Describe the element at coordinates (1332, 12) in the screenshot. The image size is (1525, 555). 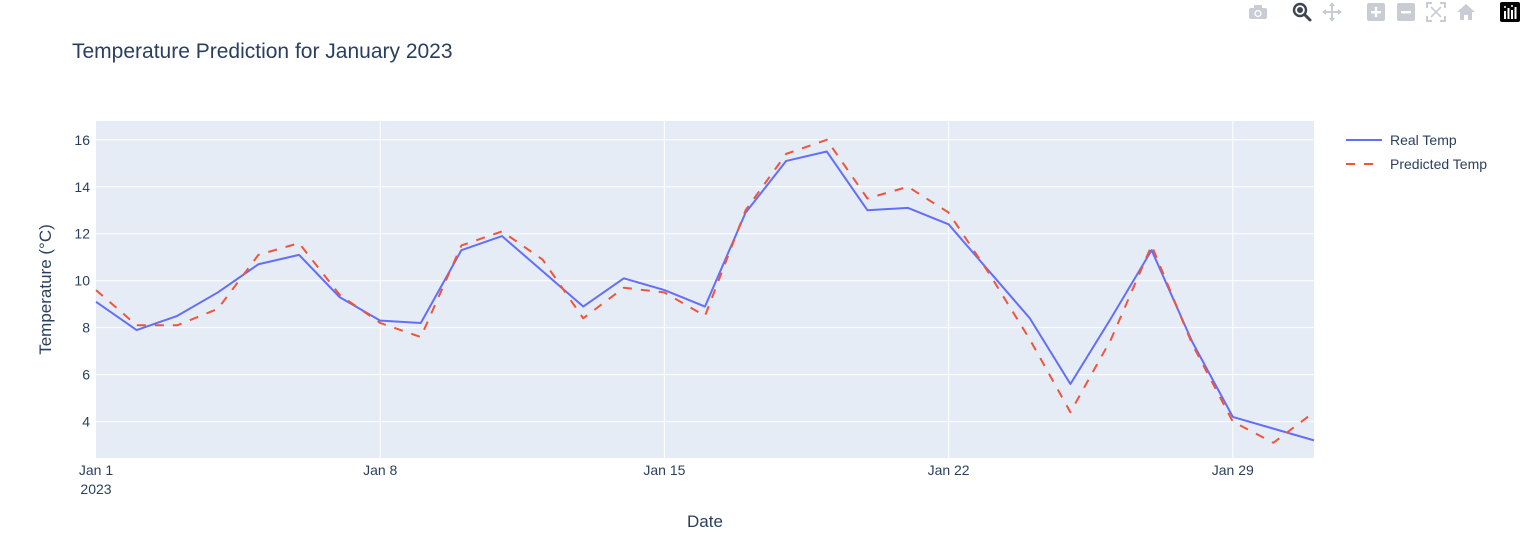
I see `pan-icon` at that location.